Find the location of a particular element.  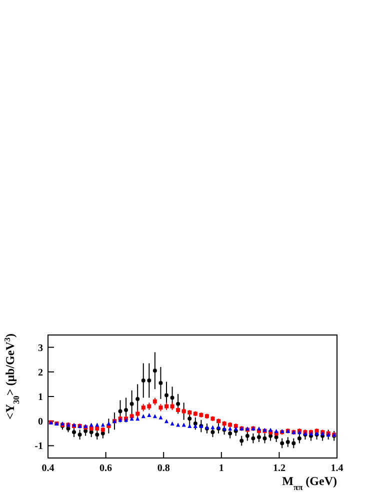

x-tick-label: 0.6 is located at coordinates (106, 468).